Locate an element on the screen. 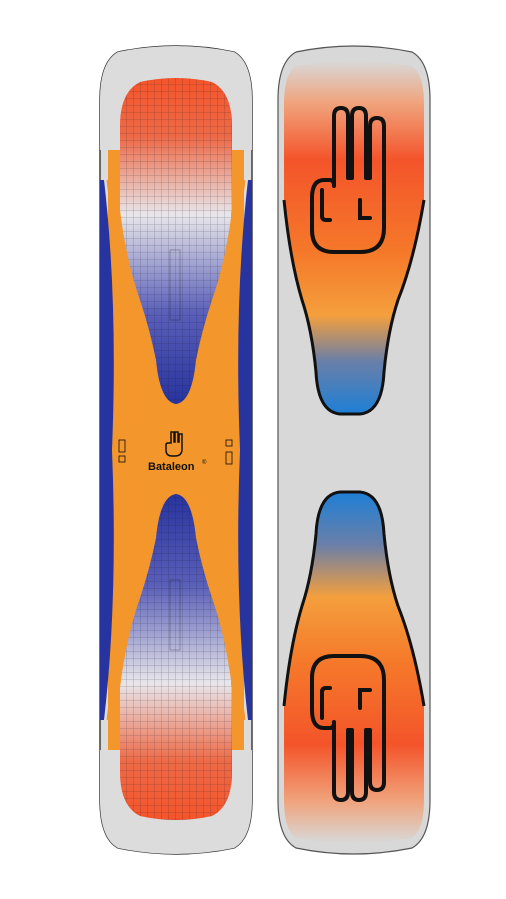 Image resolution: width=506 pixels, height=899 pixels. brand-wordmark: Bataleon is located at coordinates (171, 467).